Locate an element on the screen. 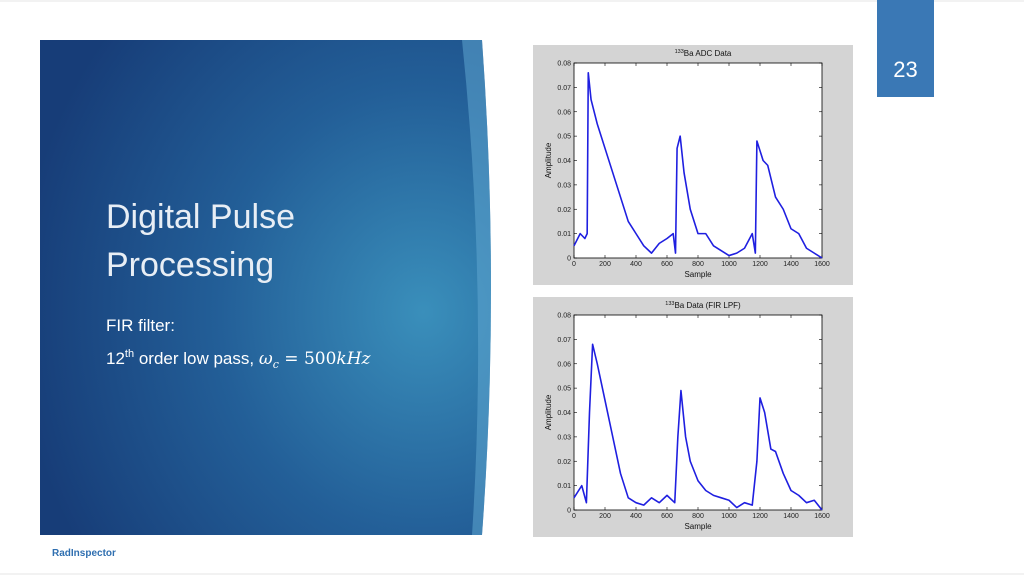 This screenshot has height=581, width=1024. title-text: Ba Data (FIR LPF) is located at coordinates (707, 305).